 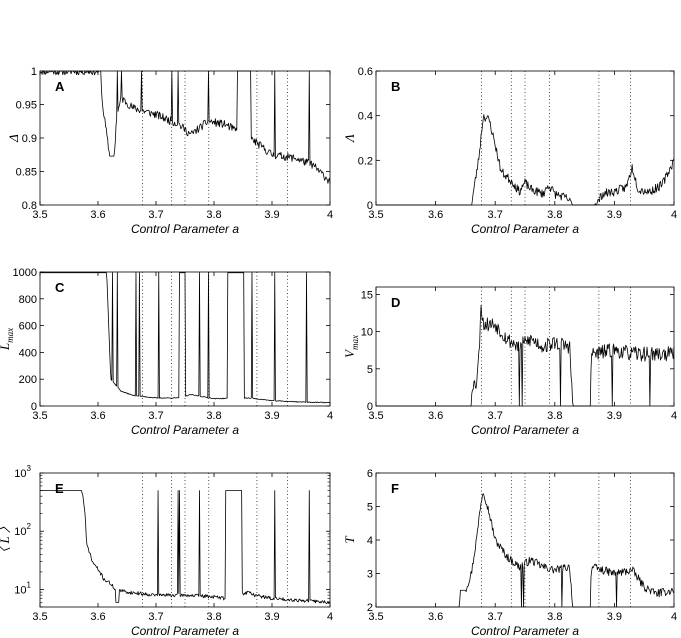 What do you see at coordinates (6, 540) in the screenshot?
I see `y-axis-label: 〈 L 〉` at bounding box center [6, 540].